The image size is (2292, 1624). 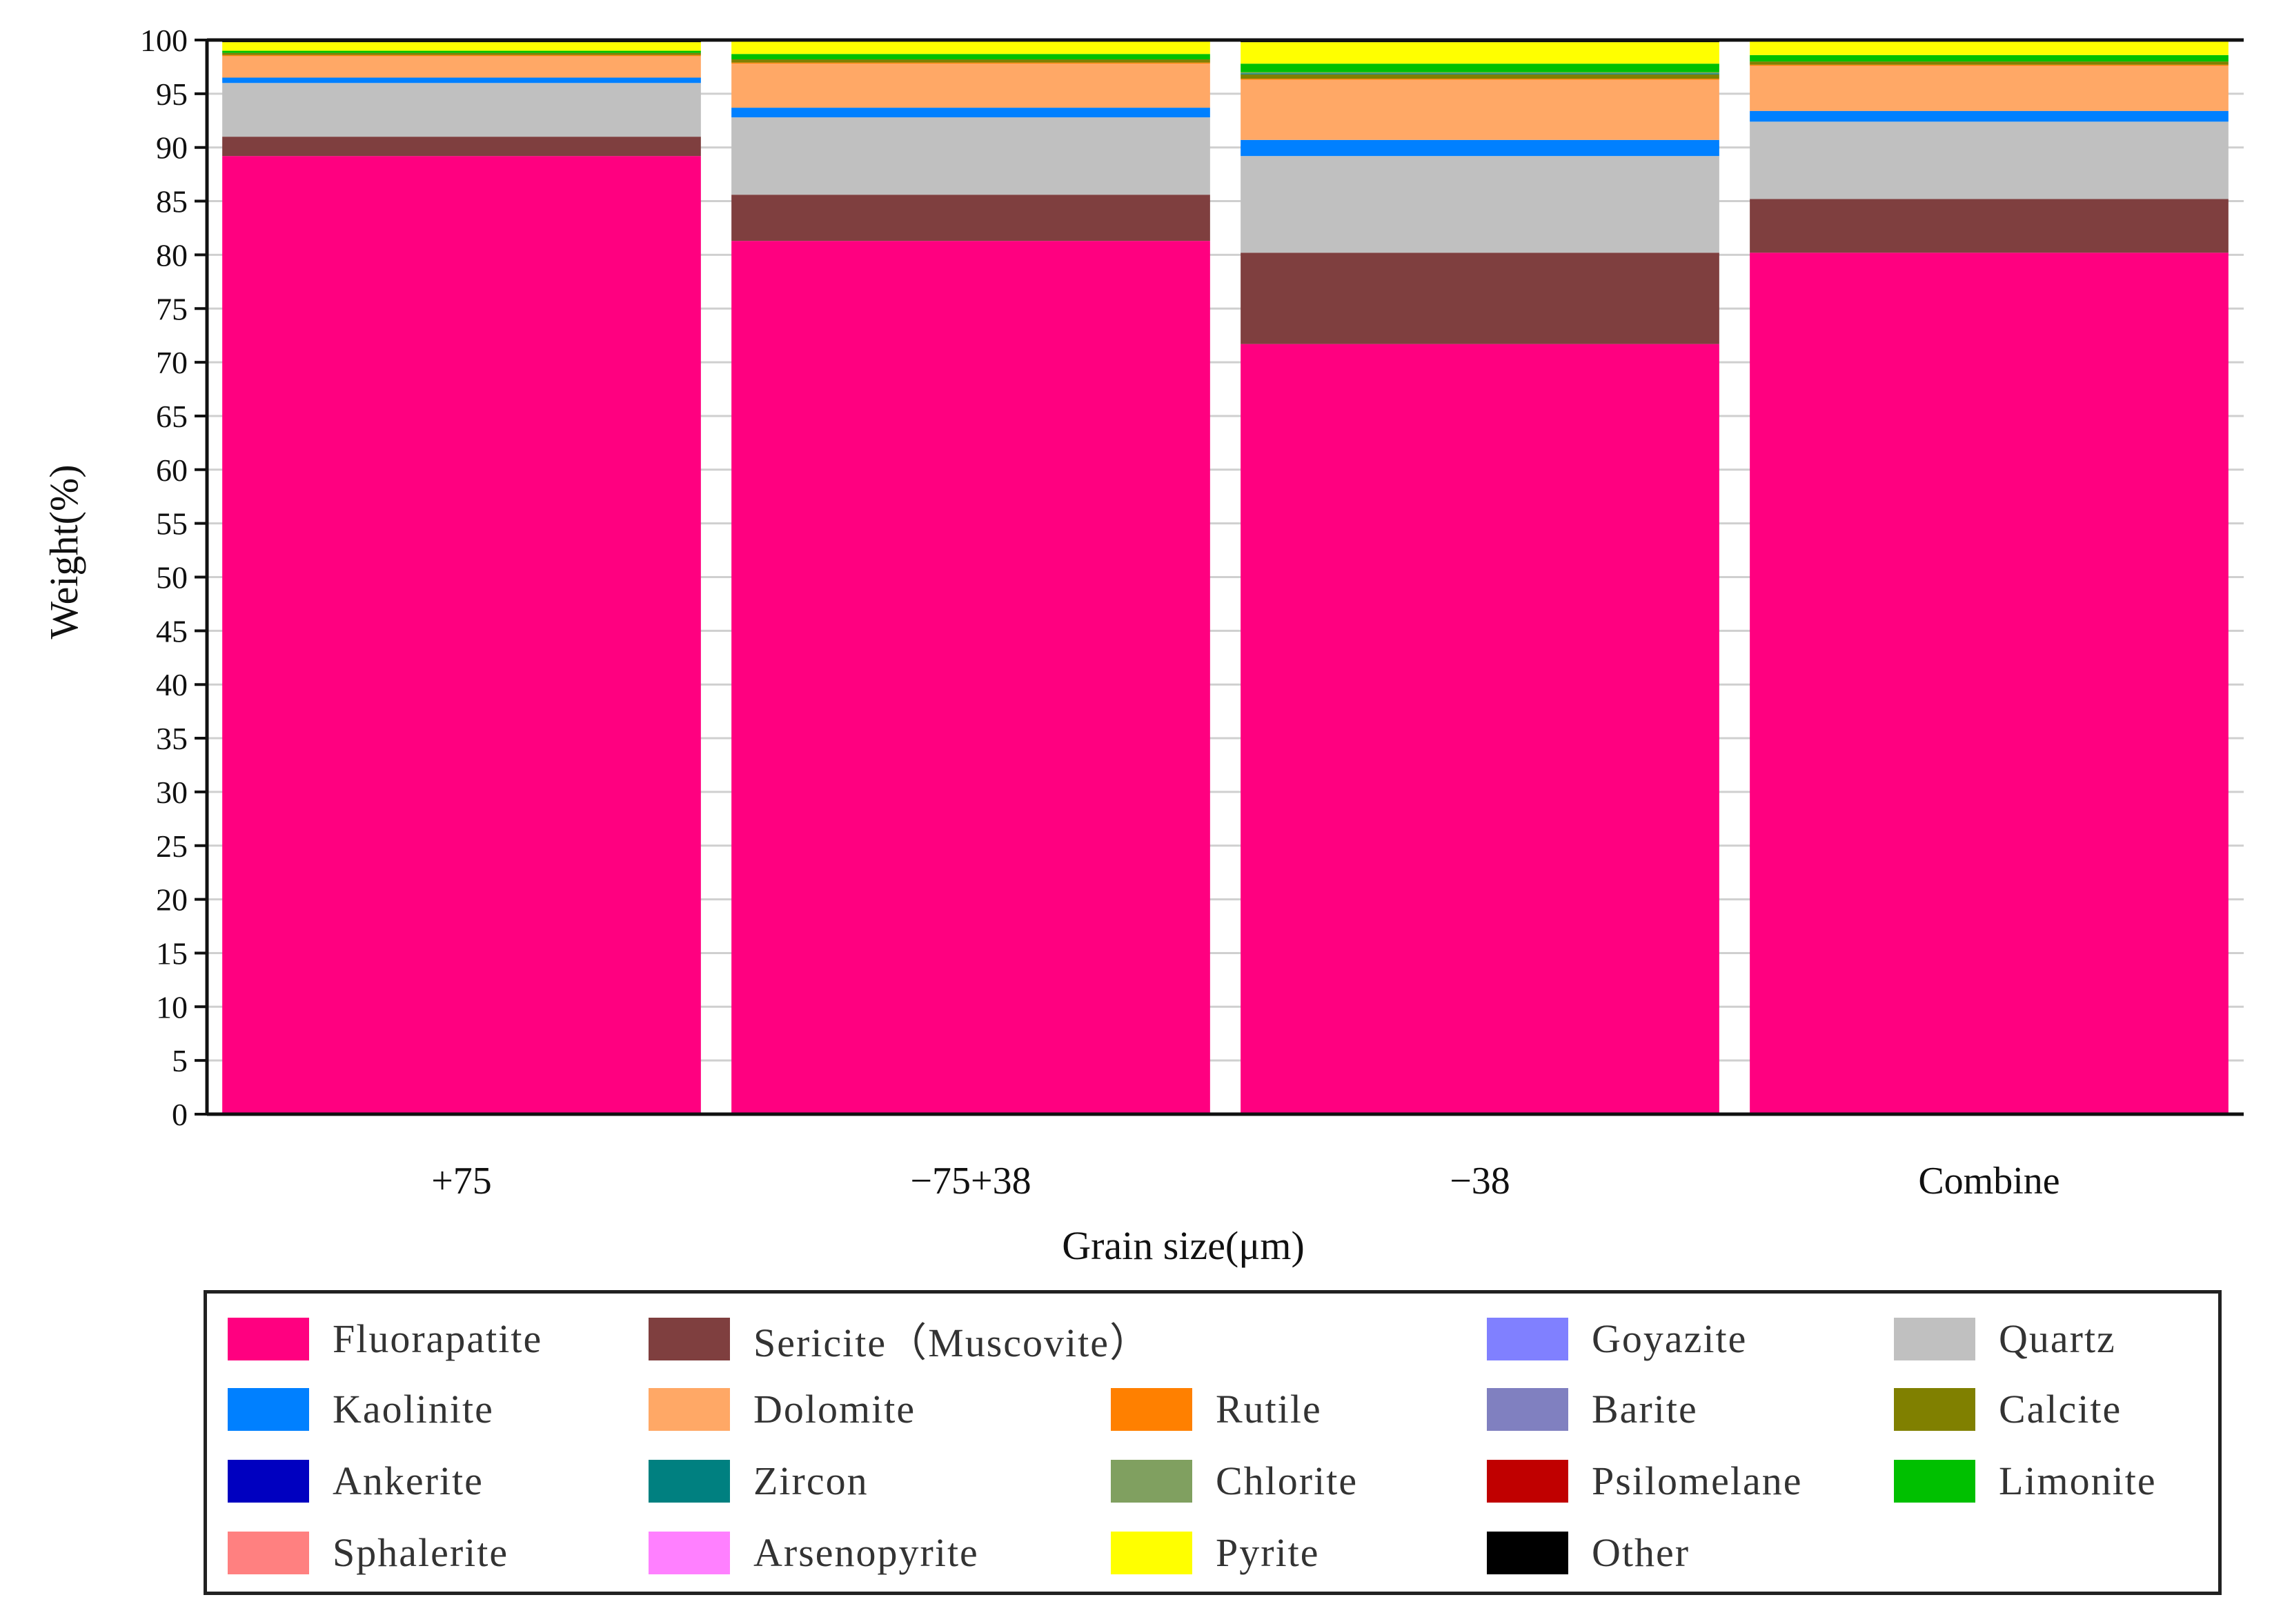 I want to click on y-tick-label: 80, so click(x=172, y=255).